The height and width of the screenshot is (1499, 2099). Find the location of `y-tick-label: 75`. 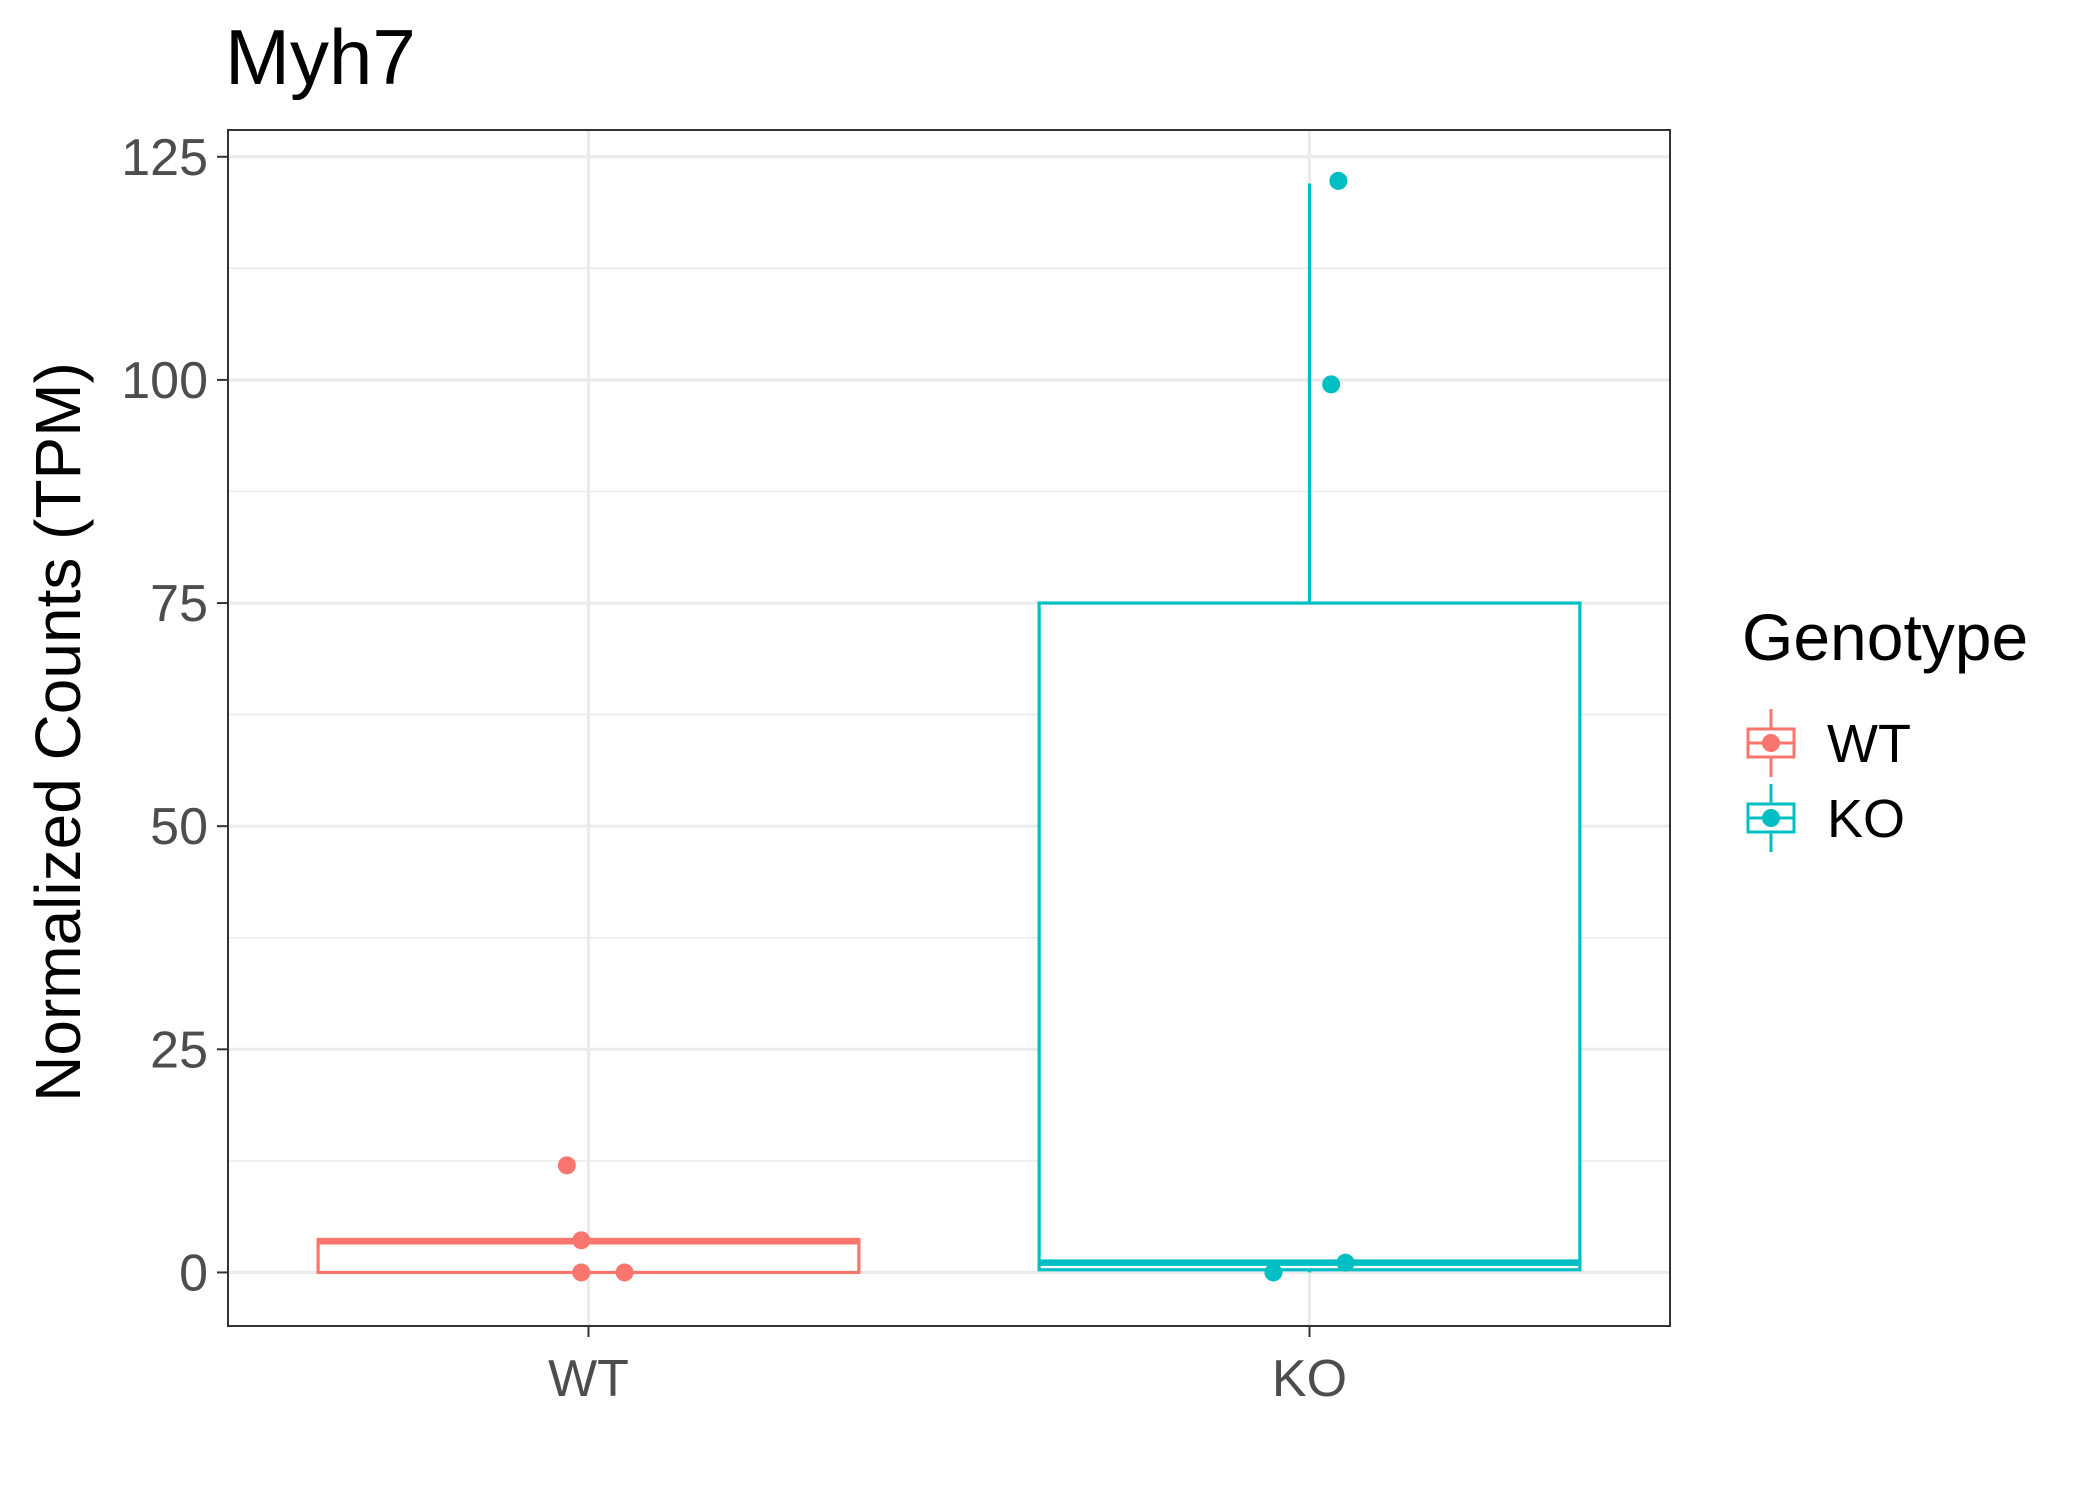

y-tick-label: 75 is located at coordinates (179, 604).